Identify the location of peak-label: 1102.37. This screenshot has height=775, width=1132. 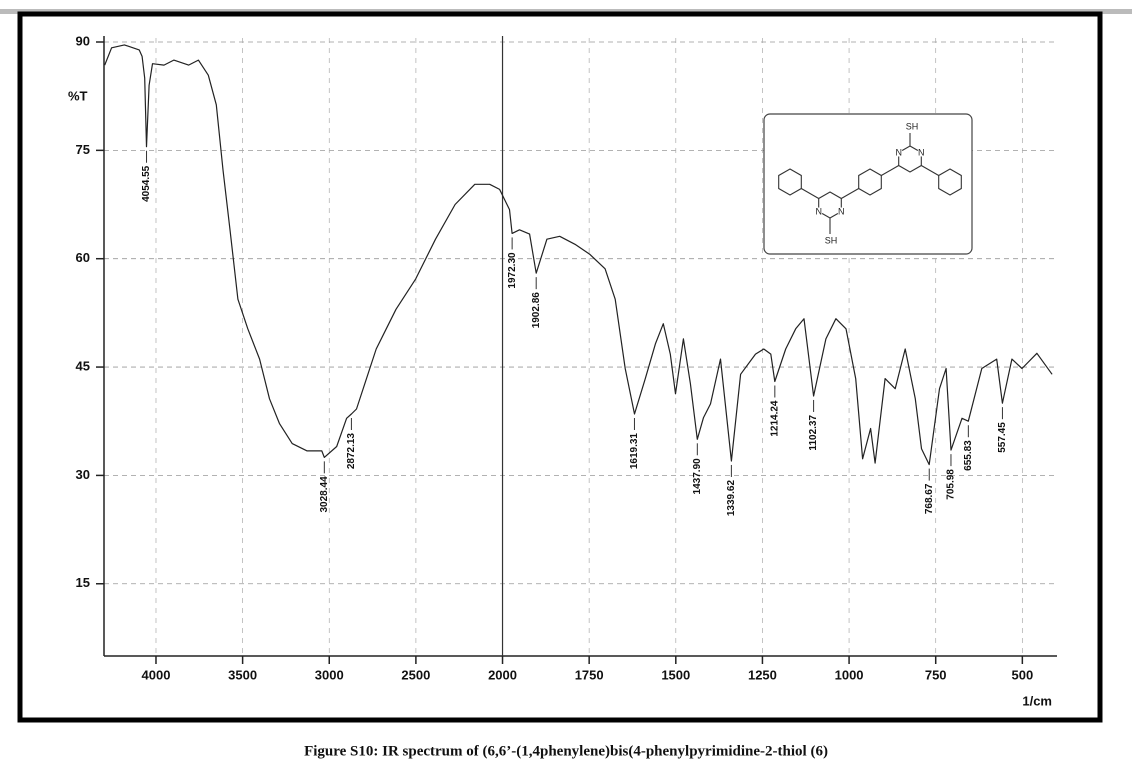
(813, 433).